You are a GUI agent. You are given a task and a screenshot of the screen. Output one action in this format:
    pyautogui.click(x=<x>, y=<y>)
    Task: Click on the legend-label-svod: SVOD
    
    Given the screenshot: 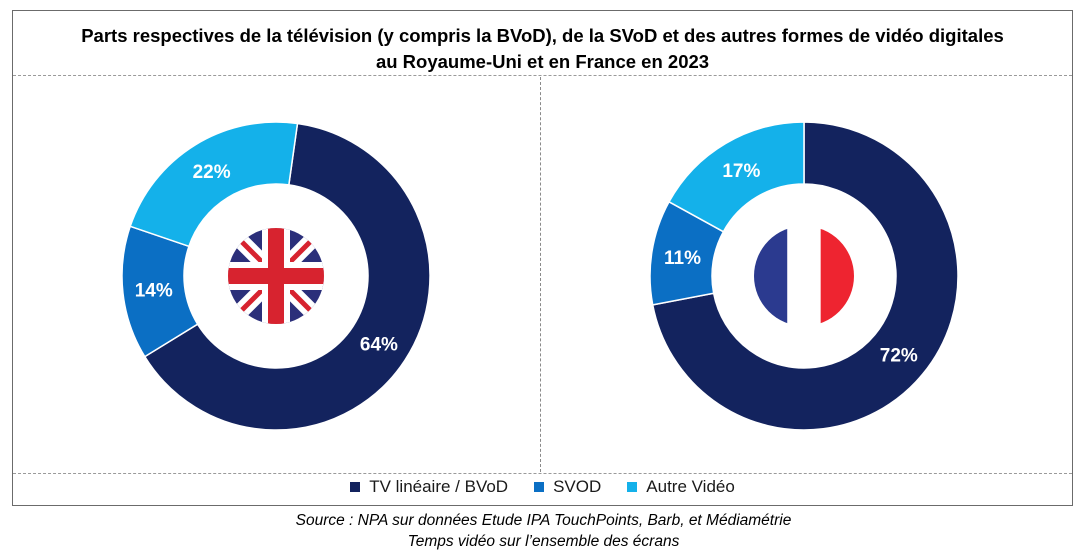 What is the action you would take?
    pyautogui.click(x=577, y=486)
    